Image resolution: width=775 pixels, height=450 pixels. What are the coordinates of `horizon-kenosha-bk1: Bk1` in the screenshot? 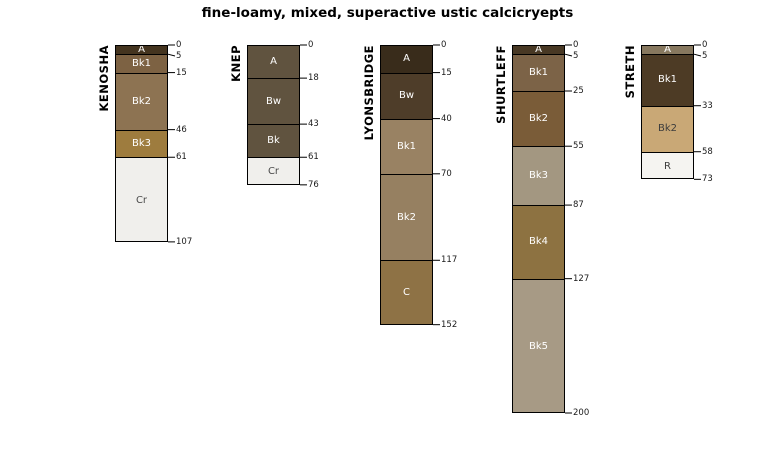 It's located at (141, 64).